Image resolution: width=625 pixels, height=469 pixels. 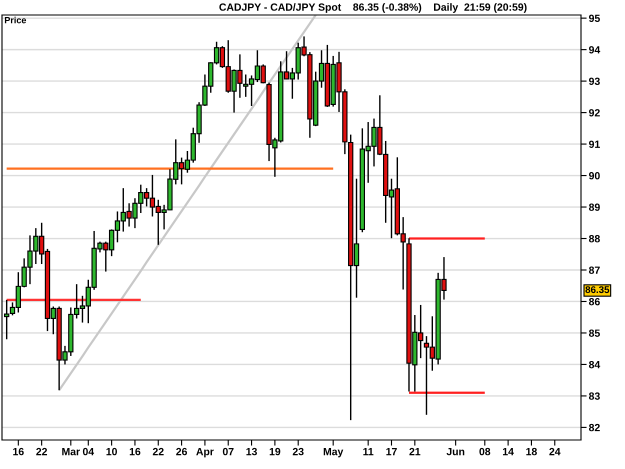 What do you see at coordinates (594, 176) in the screenshot?
I see `y-tick-label: 90` at bounding box center [594, 176].